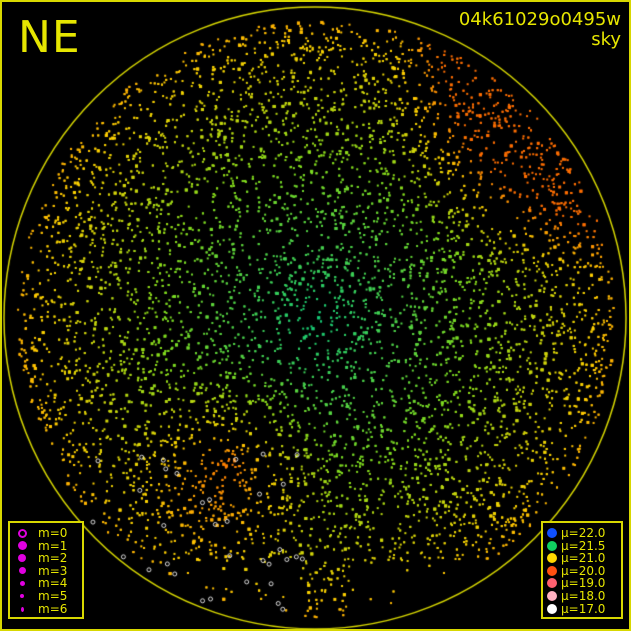 The width and height of the screenshot is (631, 631). I want to click on sky-legend-item: μ=17.0, so click(582, 608).